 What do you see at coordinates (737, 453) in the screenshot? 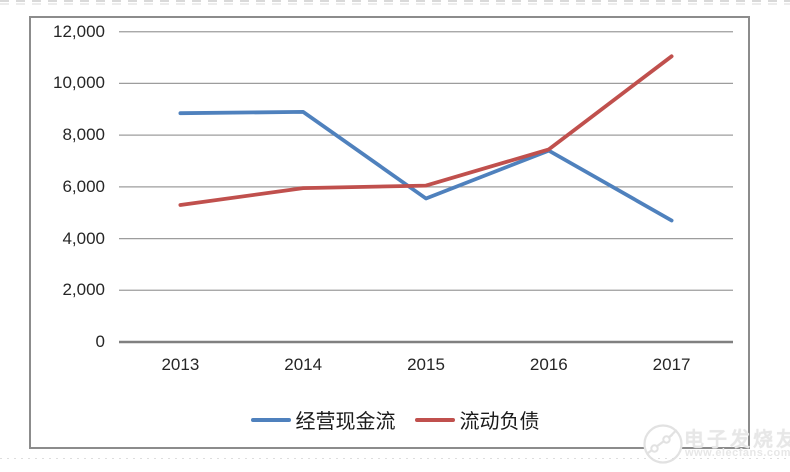
I see `watermark-url-text: www.elecfans.com` at bounding box center [737, 453].